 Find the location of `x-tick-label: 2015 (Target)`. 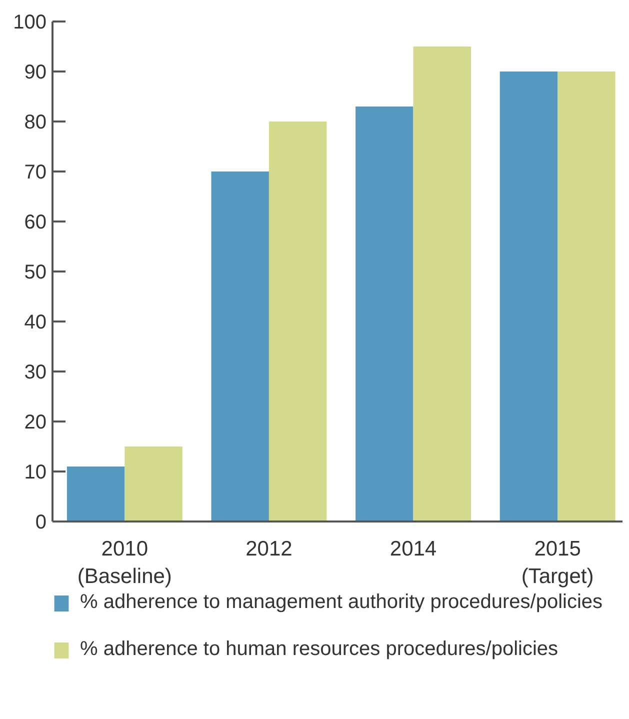

x-tick-label: 2015 (Target) is located at coordinates (557, 563).